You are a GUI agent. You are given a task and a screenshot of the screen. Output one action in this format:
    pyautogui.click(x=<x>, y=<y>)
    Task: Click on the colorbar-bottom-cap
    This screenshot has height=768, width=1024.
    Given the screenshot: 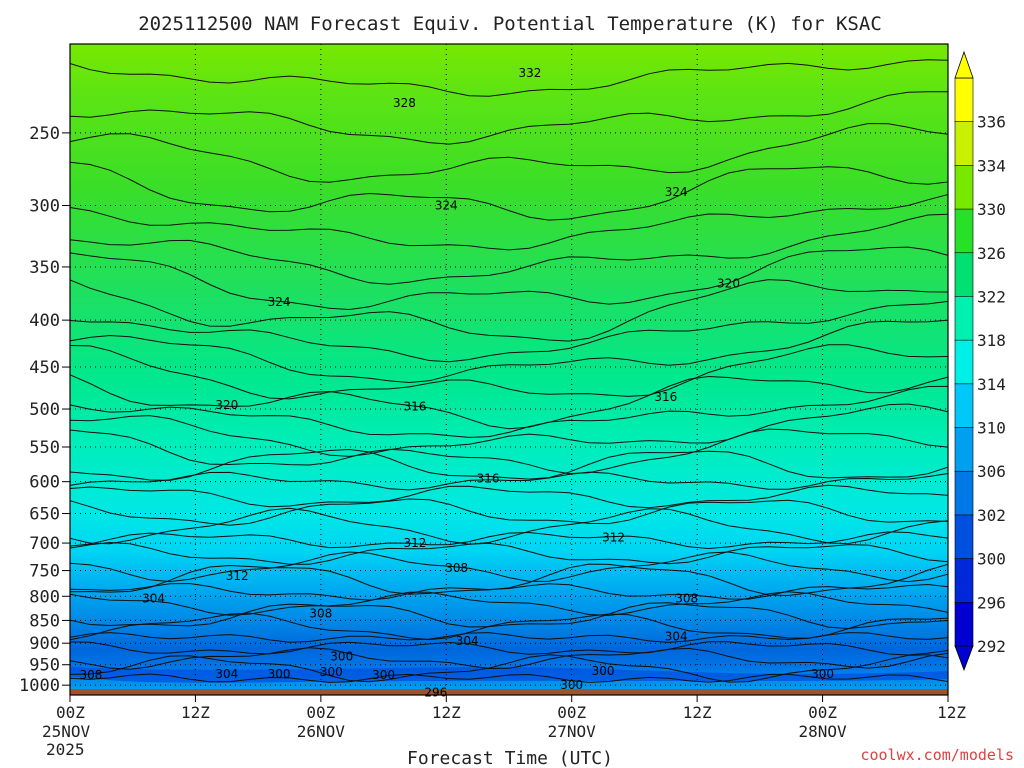 What is the action you would take?
    pyautogui.click(x=964, y=658)
    